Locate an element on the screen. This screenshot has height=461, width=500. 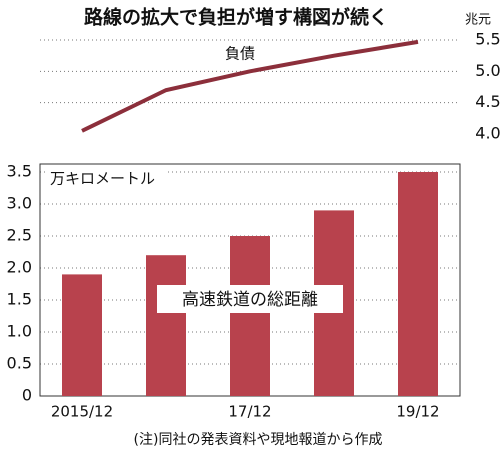
series-label: 負債 is located at coordinates (240, 54).